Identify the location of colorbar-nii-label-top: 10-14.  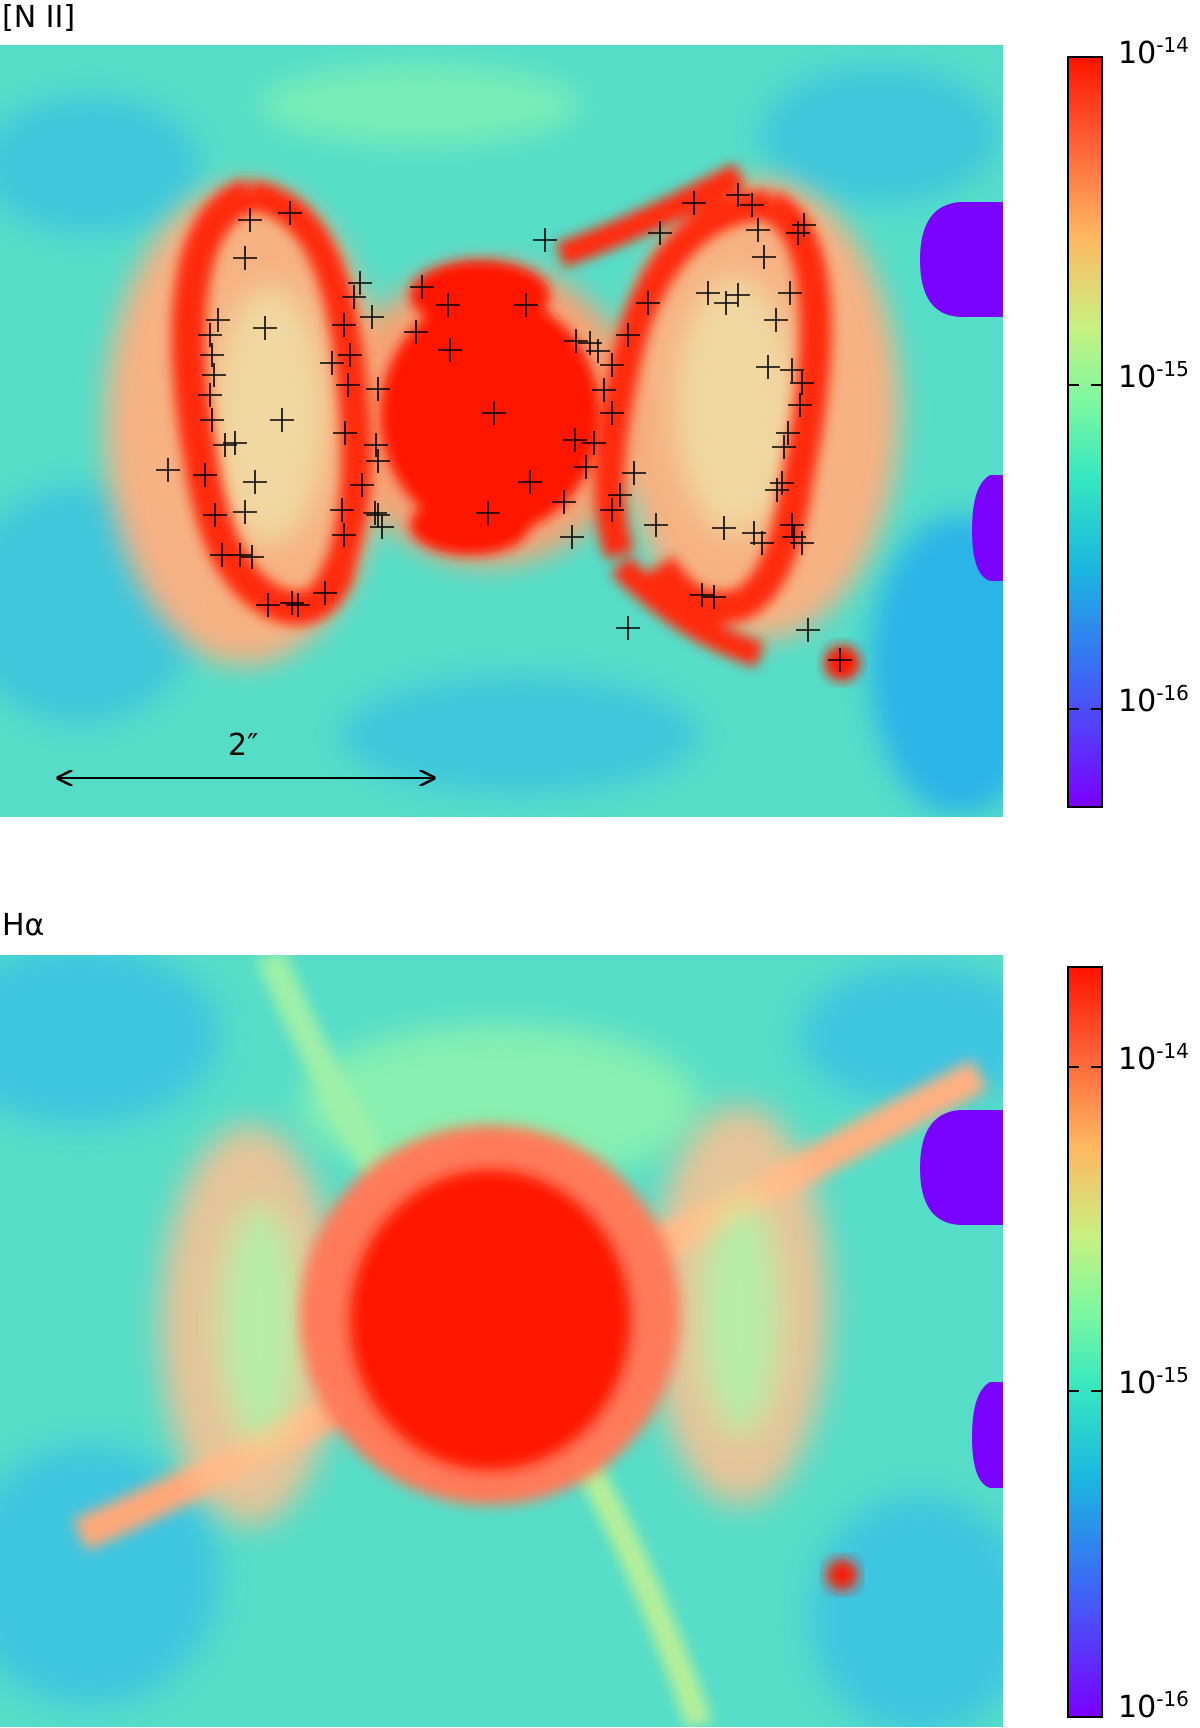
(1153, 52).